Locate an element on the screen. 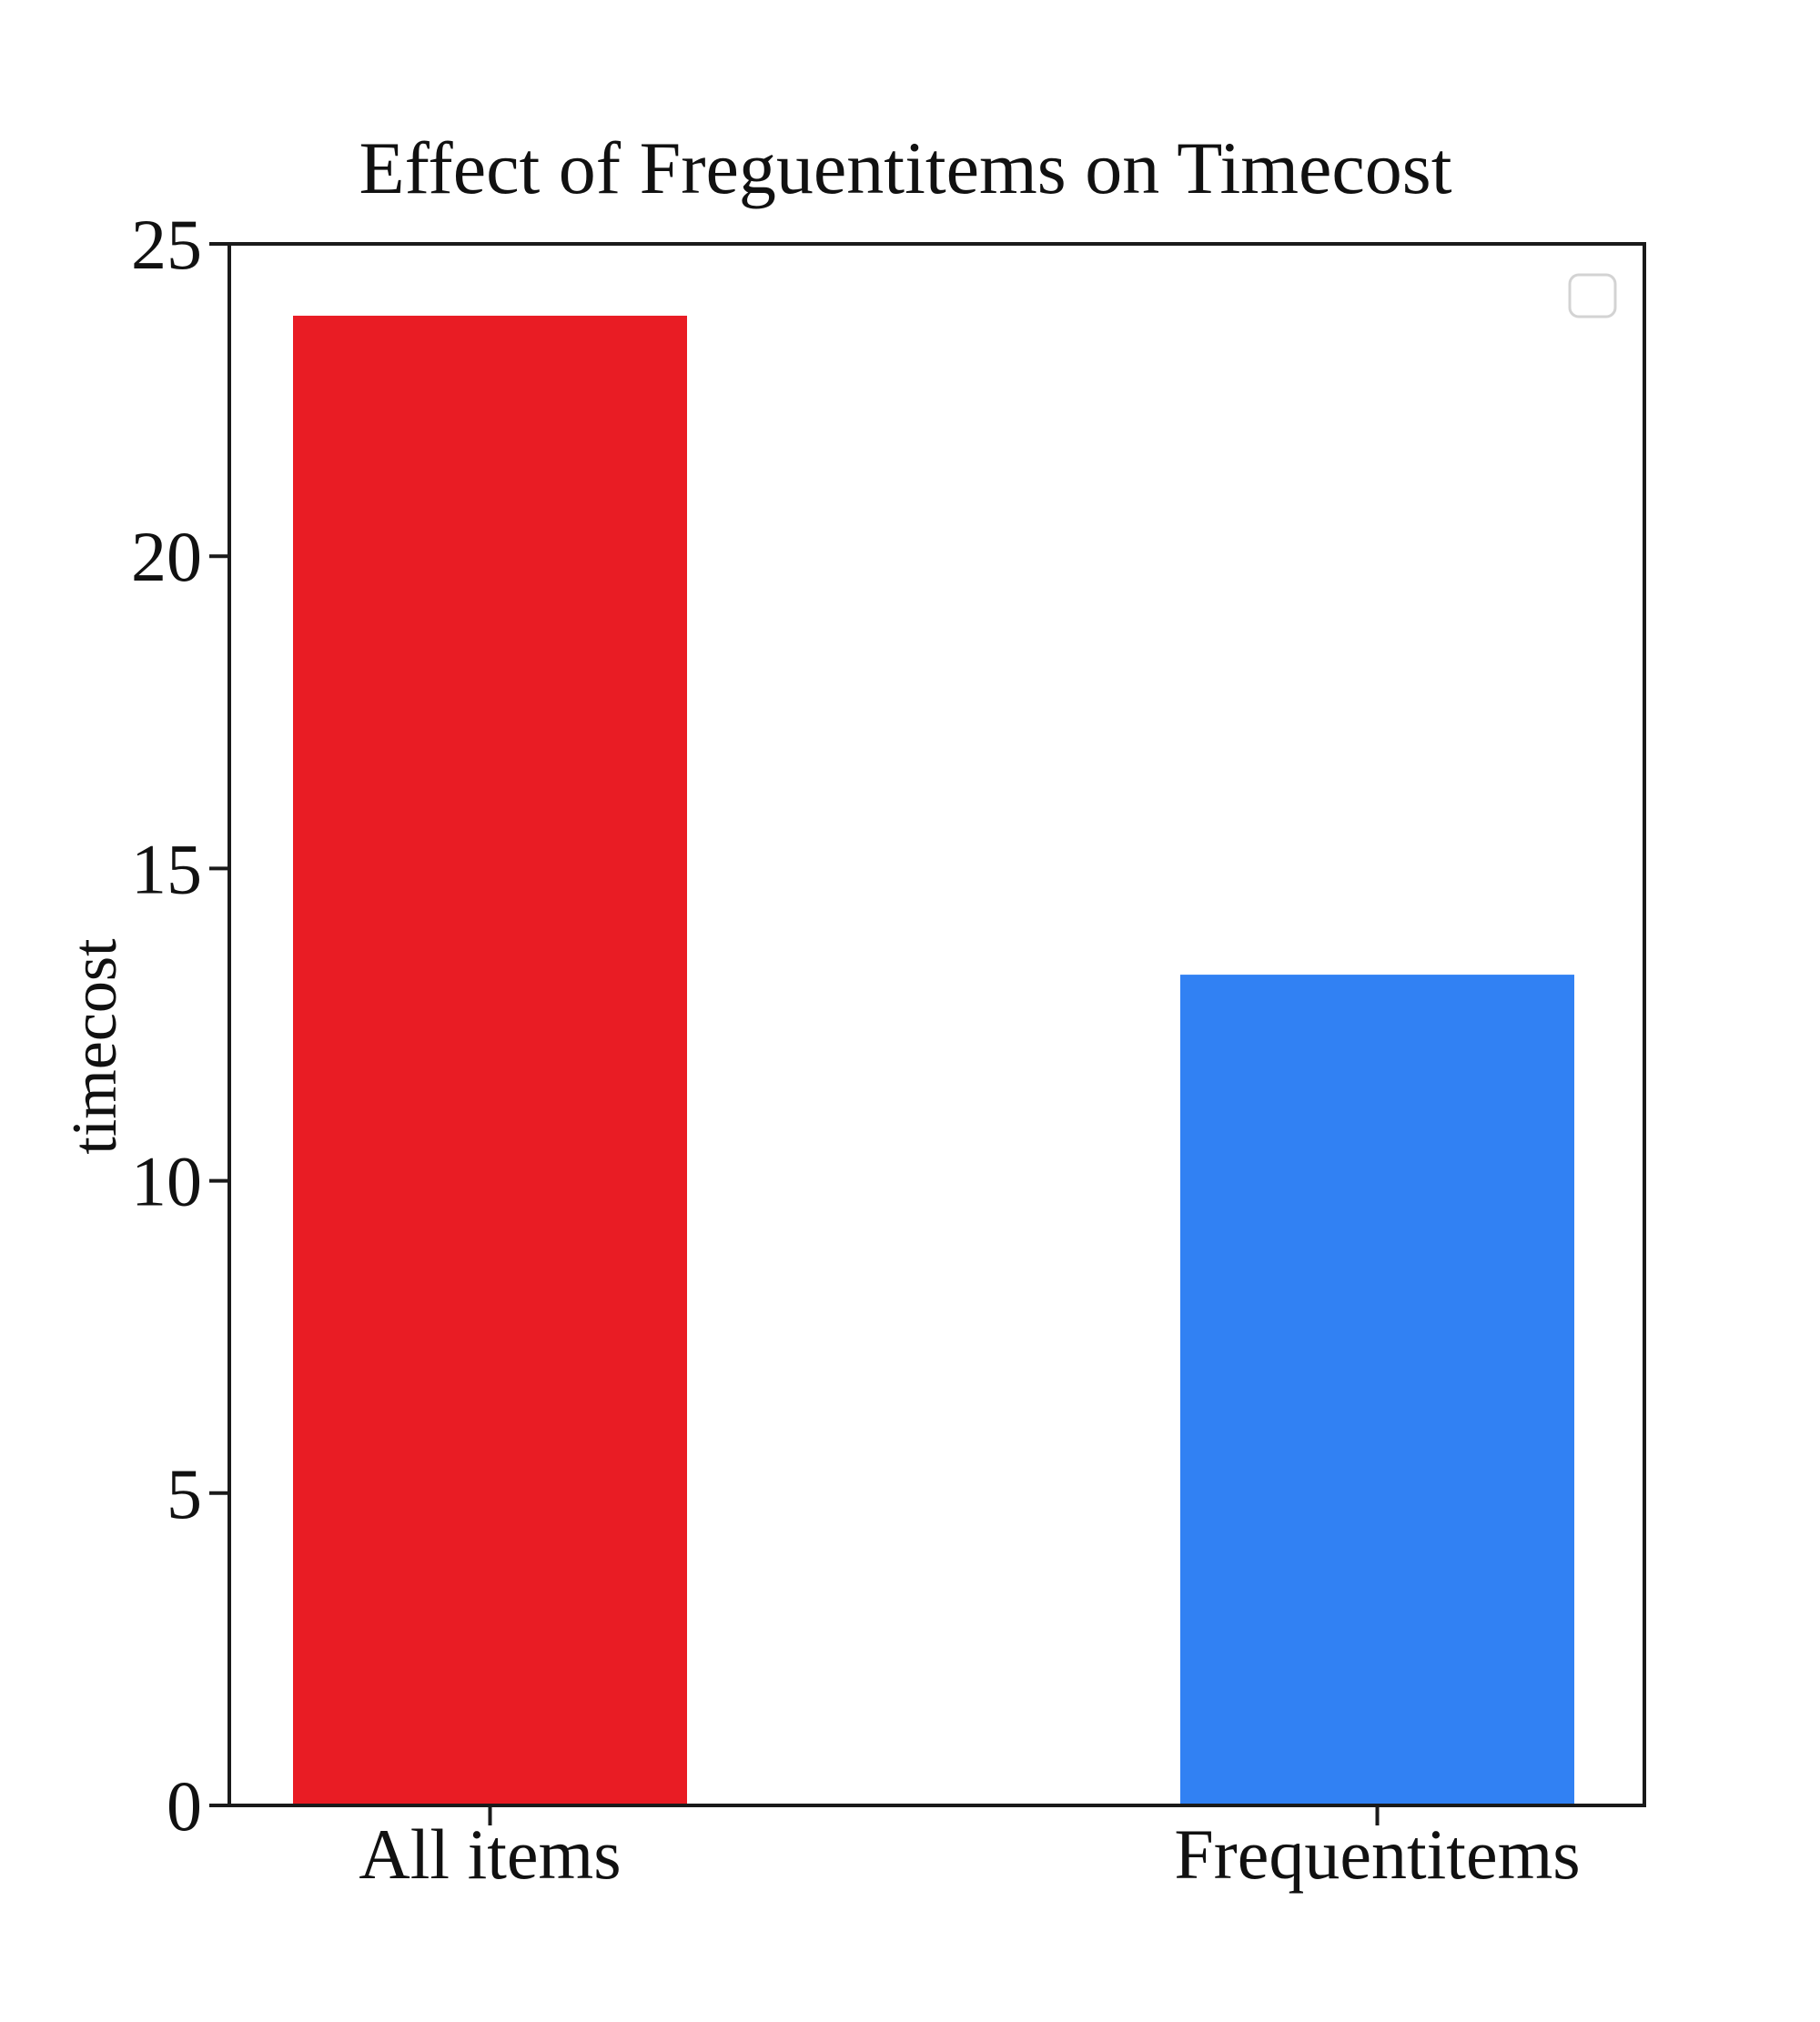 The image size is (1820, 2022). x-tick-label-1: Frequentitems is located at coordinates (1377, 1854).